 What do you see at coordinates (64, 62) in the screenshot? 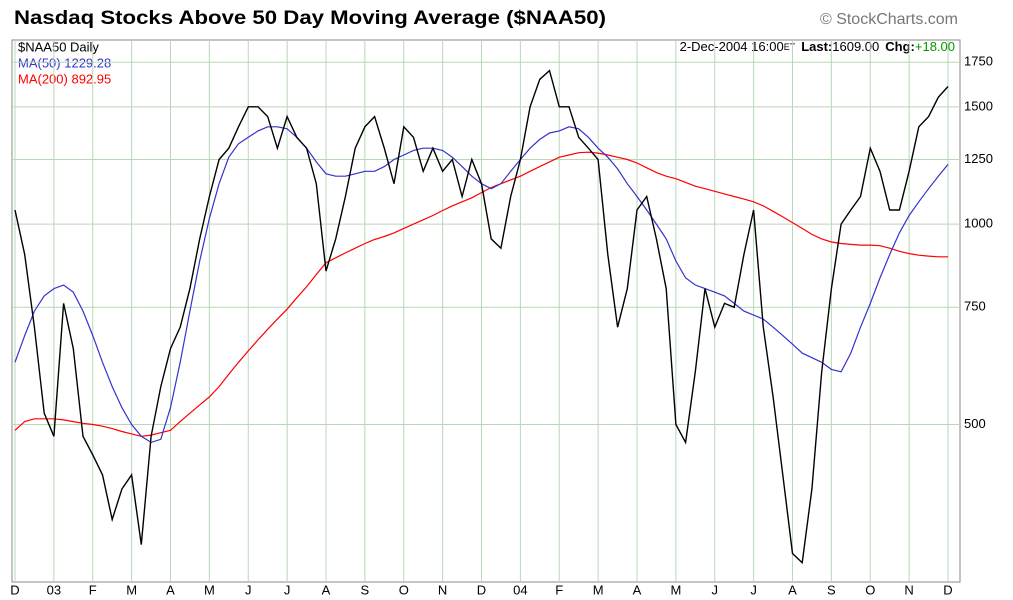
I see `legend-entry: MA(50) 1229.28` at bounding box center [64, 62].